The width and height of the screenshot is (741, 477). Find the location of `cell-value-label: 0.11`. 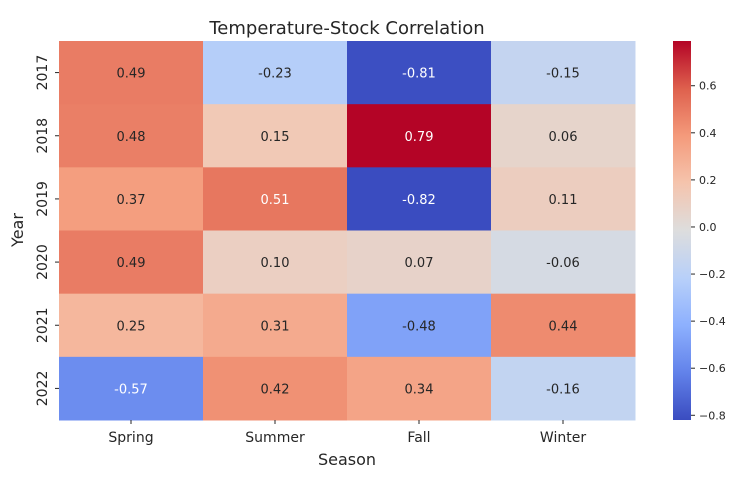

cell-value-label: 0.11 is located at coordinates (563, 200).